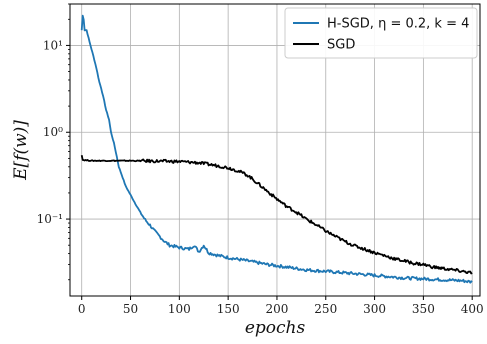 This screenshot has width=487, height=344. What do you see at coordinates (21, 150) in the screenshot?
I see `y-axis-label: E[f(w)]` at bounding box center [21, 150].